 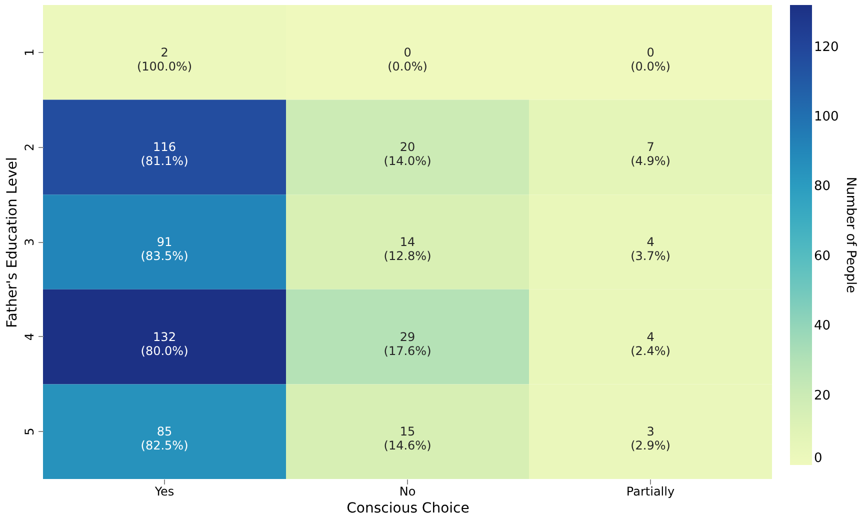 What do you see at coordinates (826, 117) in the screenshot?
I see `color-bar-label: 100` at bounding box center [826, 117].